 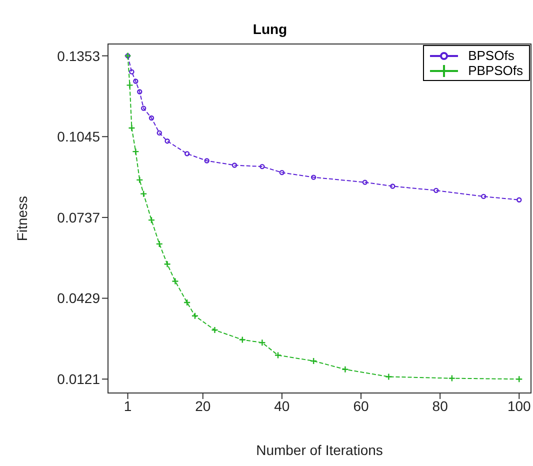 I want to click on x-tick-label: 1, so click(x=128, y=406).